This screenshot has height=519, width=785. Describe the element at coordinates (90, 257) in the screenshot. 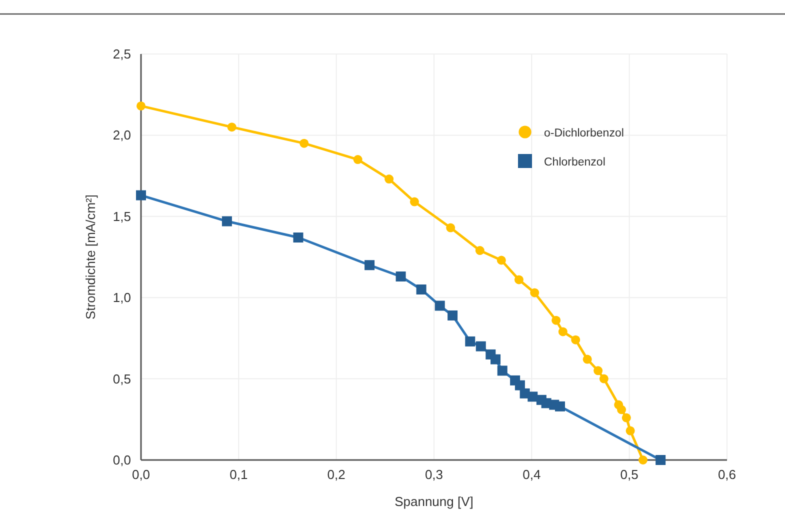

I see `y-axis-title: Stromdichte [mA/cm²]` at that location.